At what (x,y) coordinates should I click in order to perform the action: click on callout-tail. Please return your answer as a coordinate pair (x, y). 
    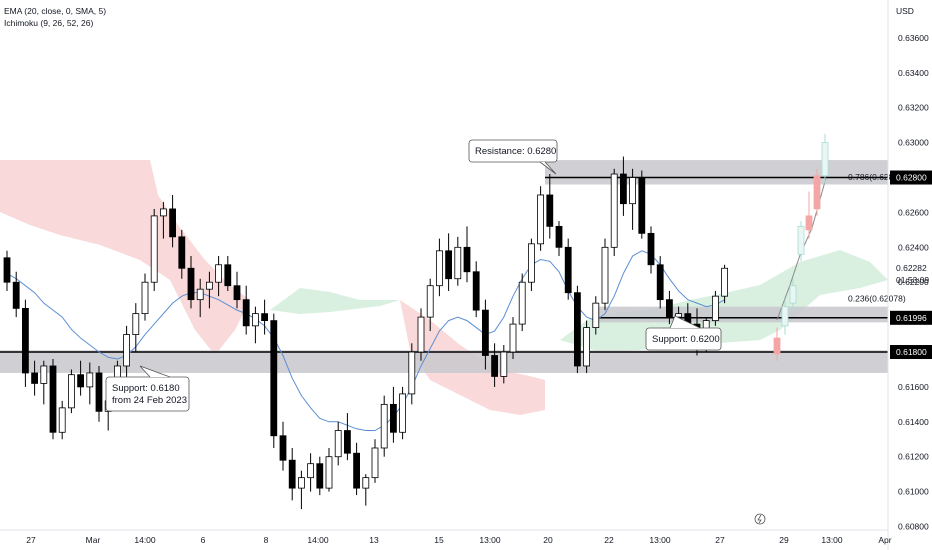
    Looking at the image, I should click on (548, 168).